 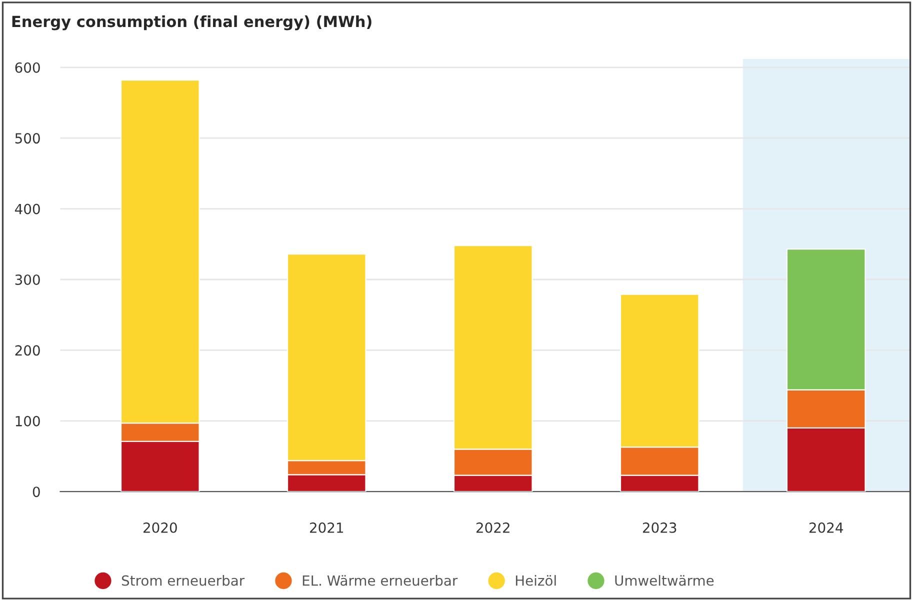 What do you see at coordinates (27, 67) in the screenshot?
I see `y-tick-label: 600` at bounding box center [27, 67].